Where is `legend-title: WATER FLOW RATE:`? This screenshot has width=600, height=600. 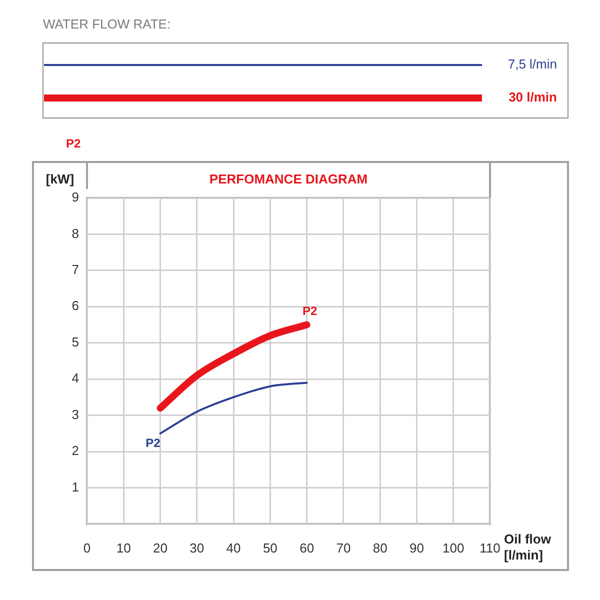 legend-title: WATER FLOW RATE: is located at coordinates (107, 24).